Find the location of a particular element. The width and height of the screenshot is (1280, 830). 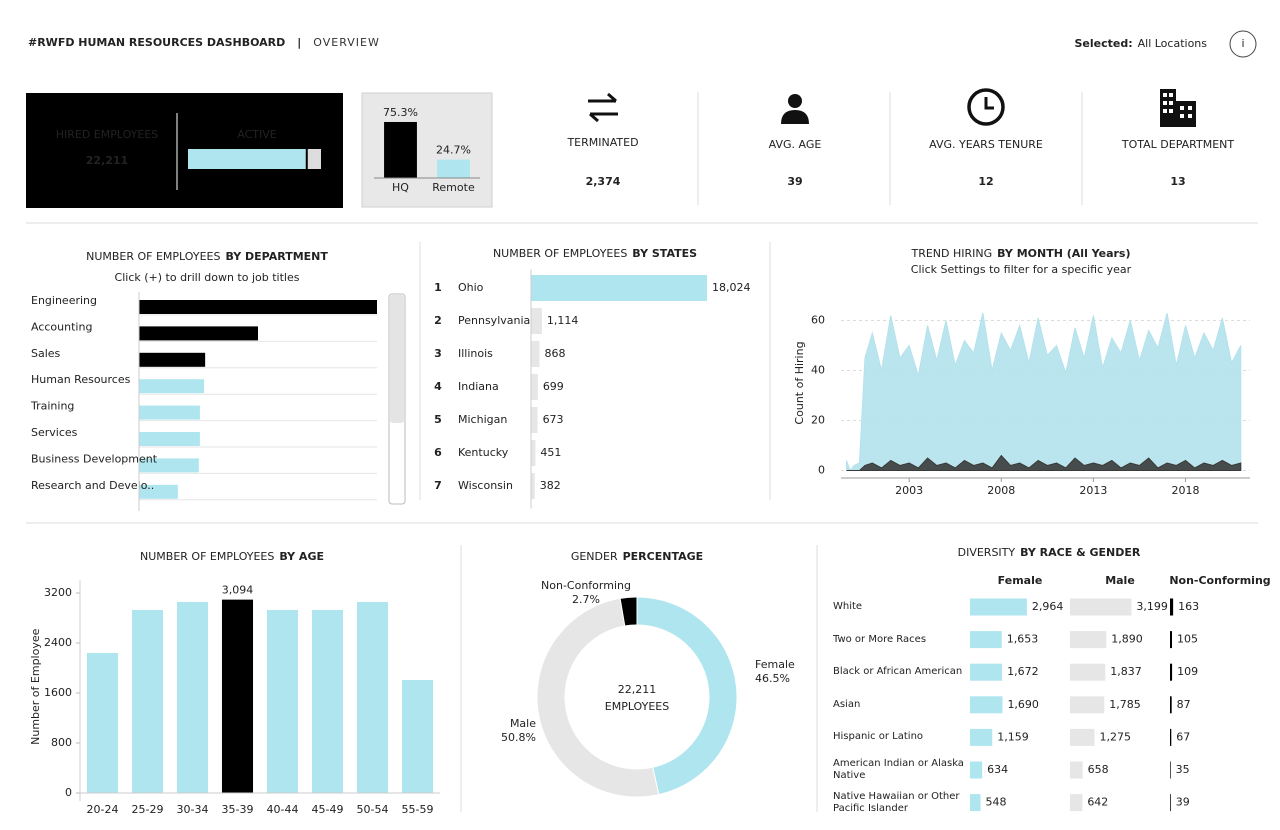

kpi-value: 39 is located at coordinates (794, 181).